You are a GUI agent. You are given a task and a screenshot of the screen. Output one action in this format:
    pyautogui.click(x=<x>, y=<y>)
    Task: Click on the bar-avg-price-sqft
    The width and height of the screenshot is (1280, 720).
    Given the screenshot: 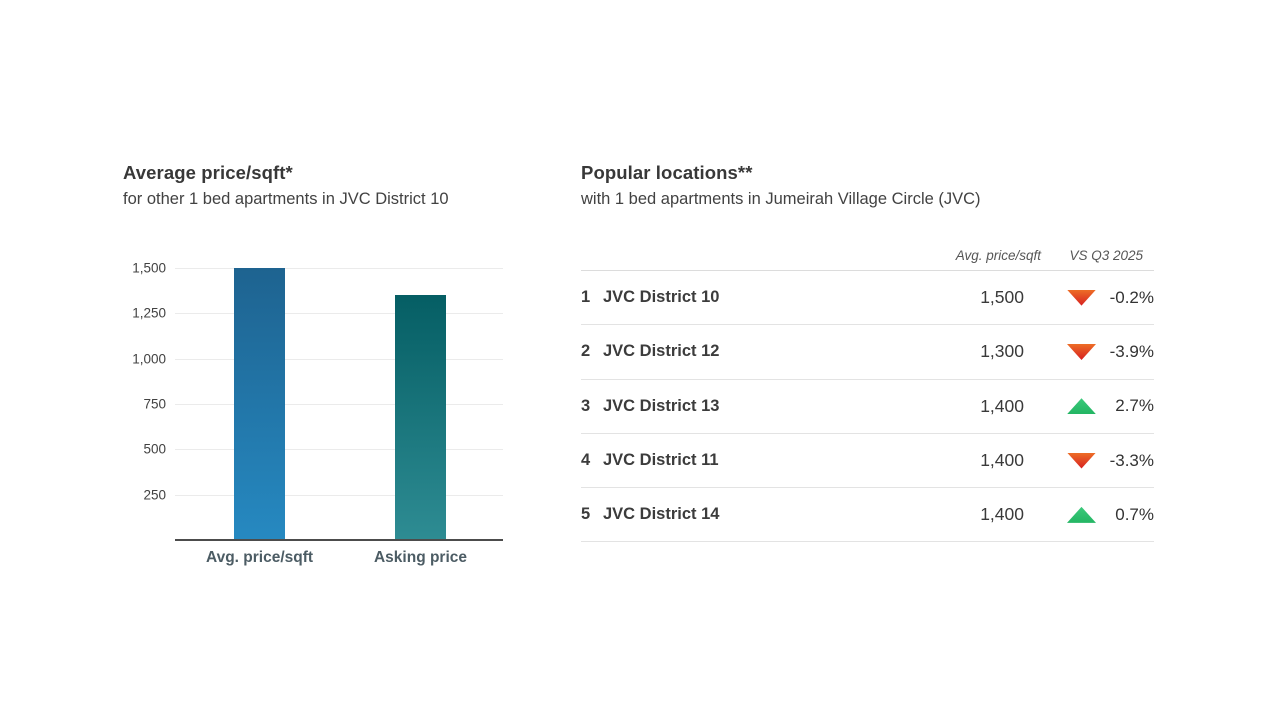 What is the action you would take?
    pyautogui.click(x=259, y=404)
    